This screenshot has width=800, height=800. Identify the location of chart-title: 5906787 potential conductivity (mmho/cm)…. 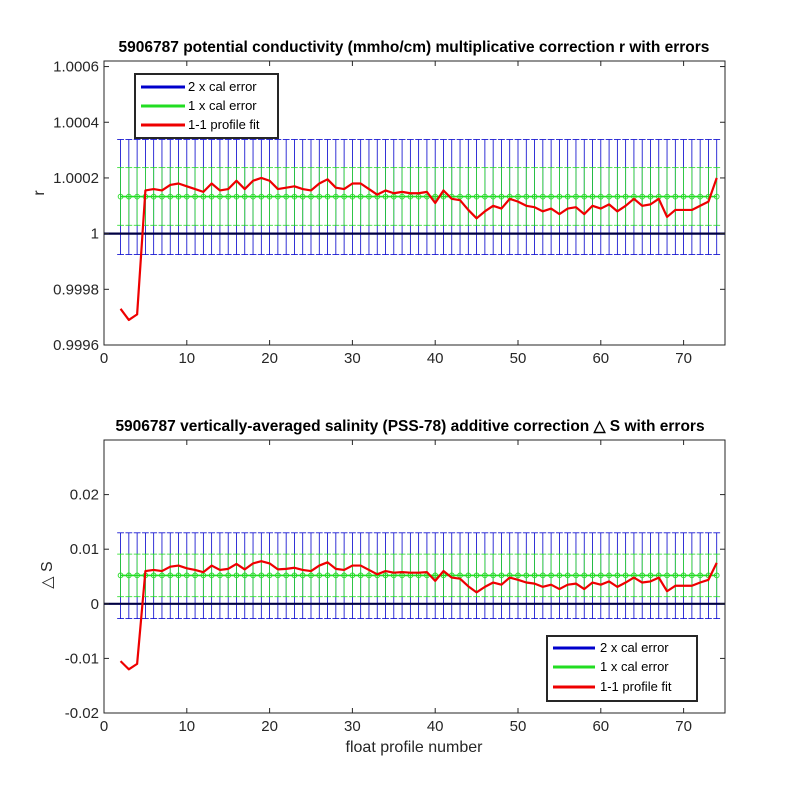
(414, 47).